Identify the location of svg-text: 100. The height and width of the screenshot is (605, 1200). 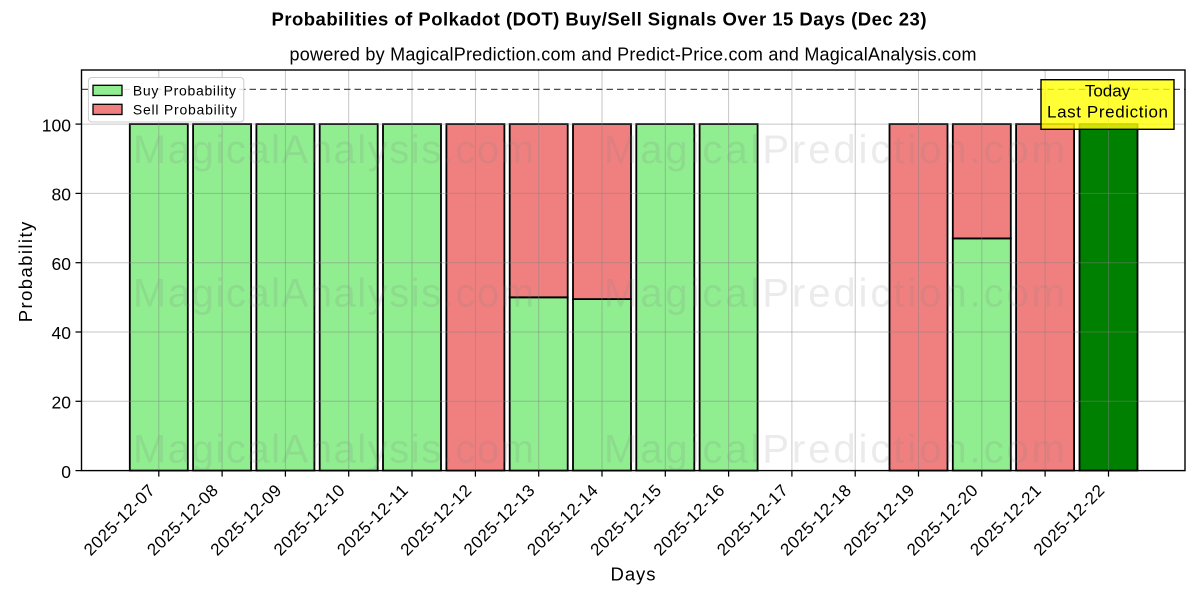
(56, 125).